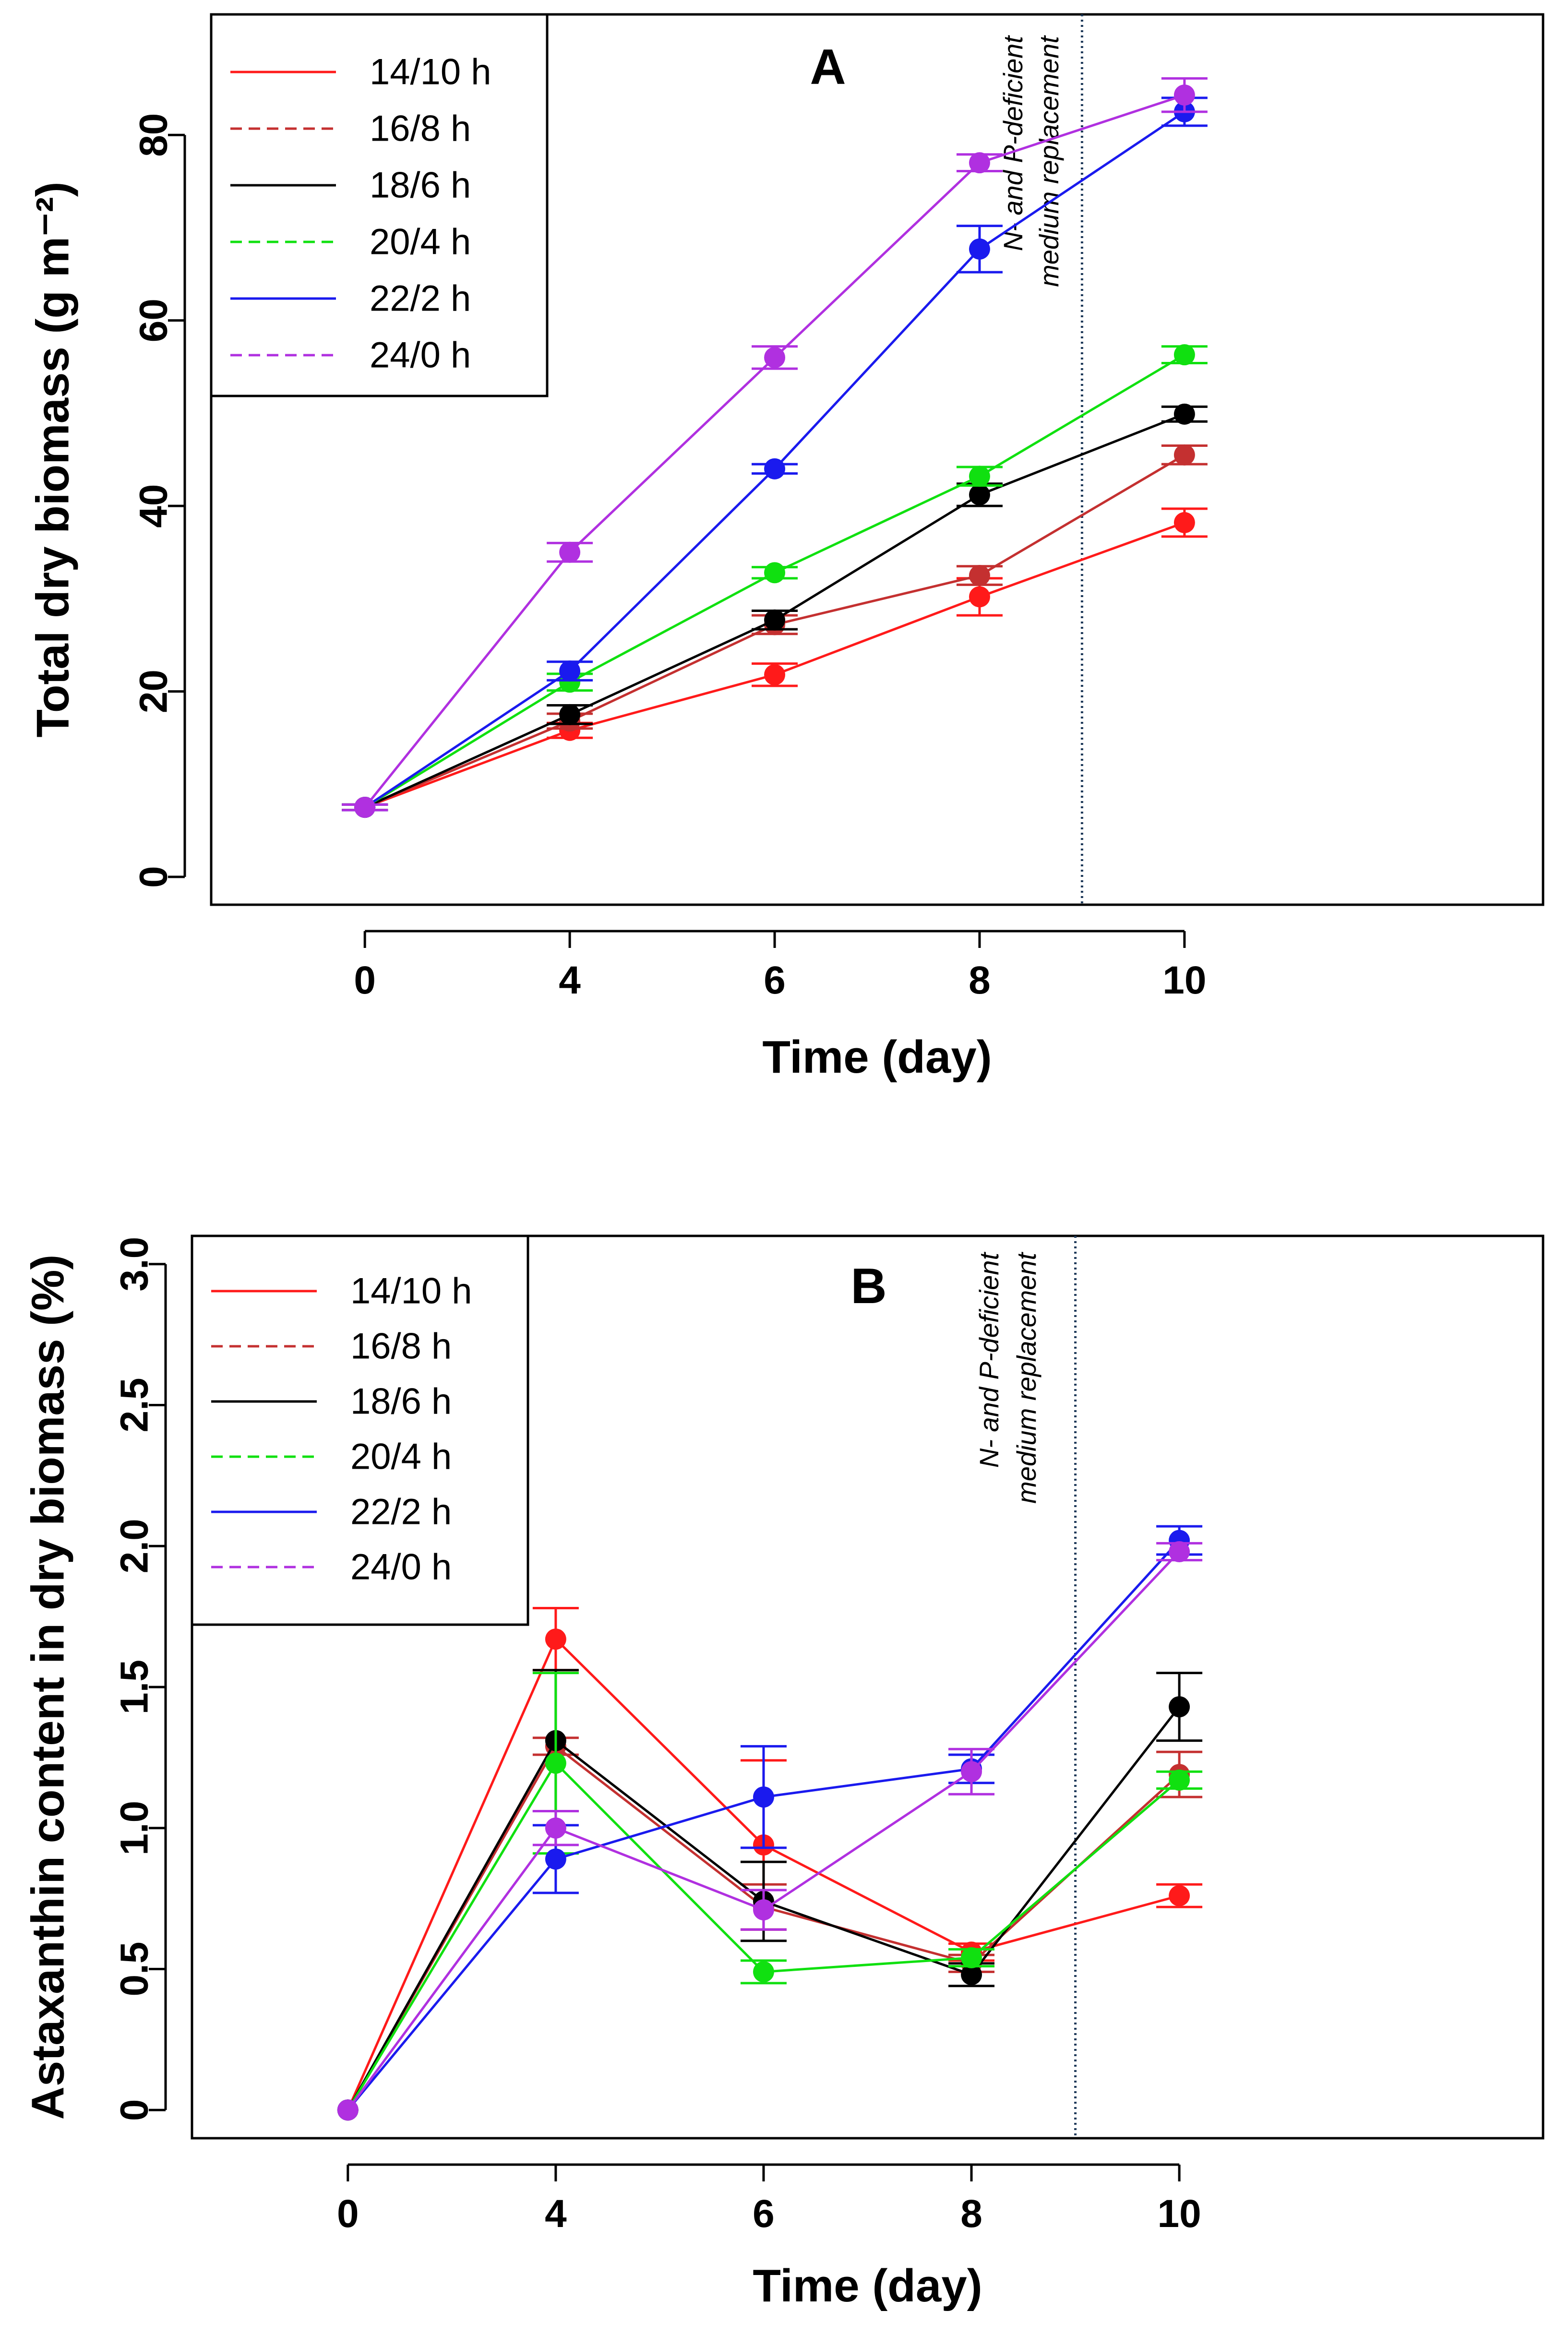  I want to click on y-tick-label: 1.5, so click(135, 1687).